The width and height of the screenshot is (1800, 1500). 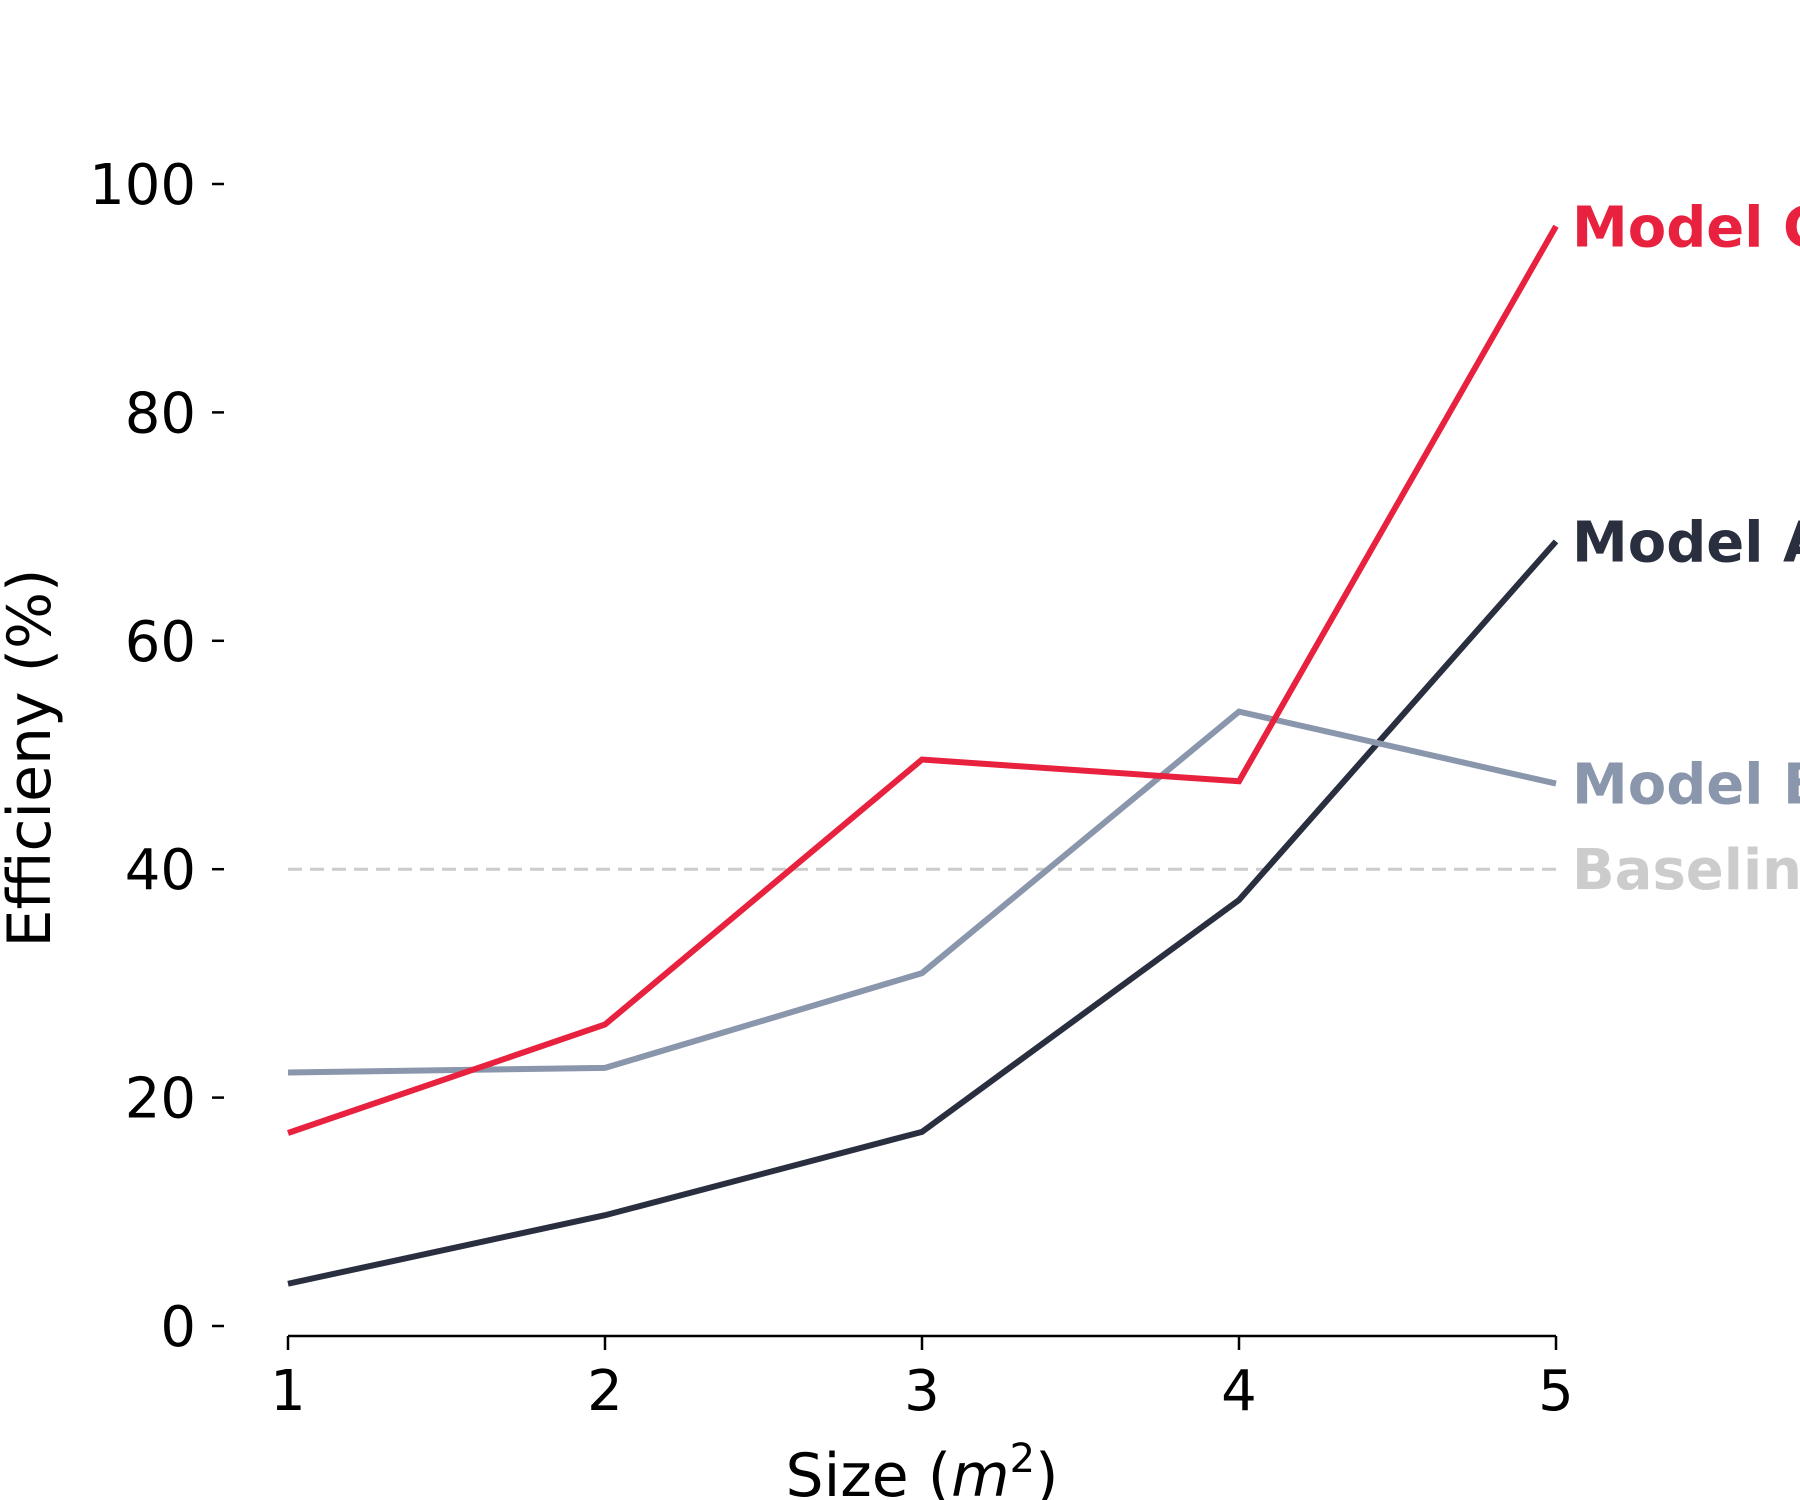 I want to click on y-tick-label: 100, so click(x=142, y=185).